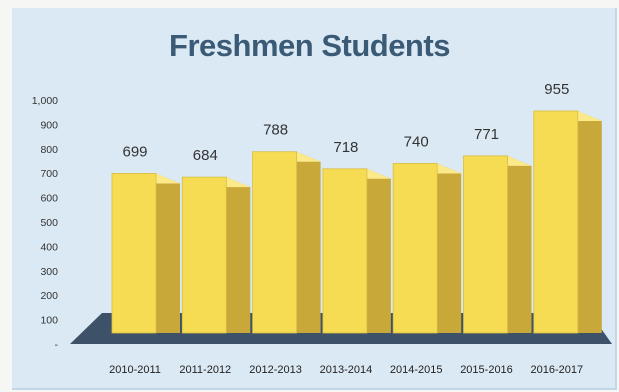 This screenshot has height=392, width=619. I want to click on x-tick-label: 2010-2011, so click(135, 370).